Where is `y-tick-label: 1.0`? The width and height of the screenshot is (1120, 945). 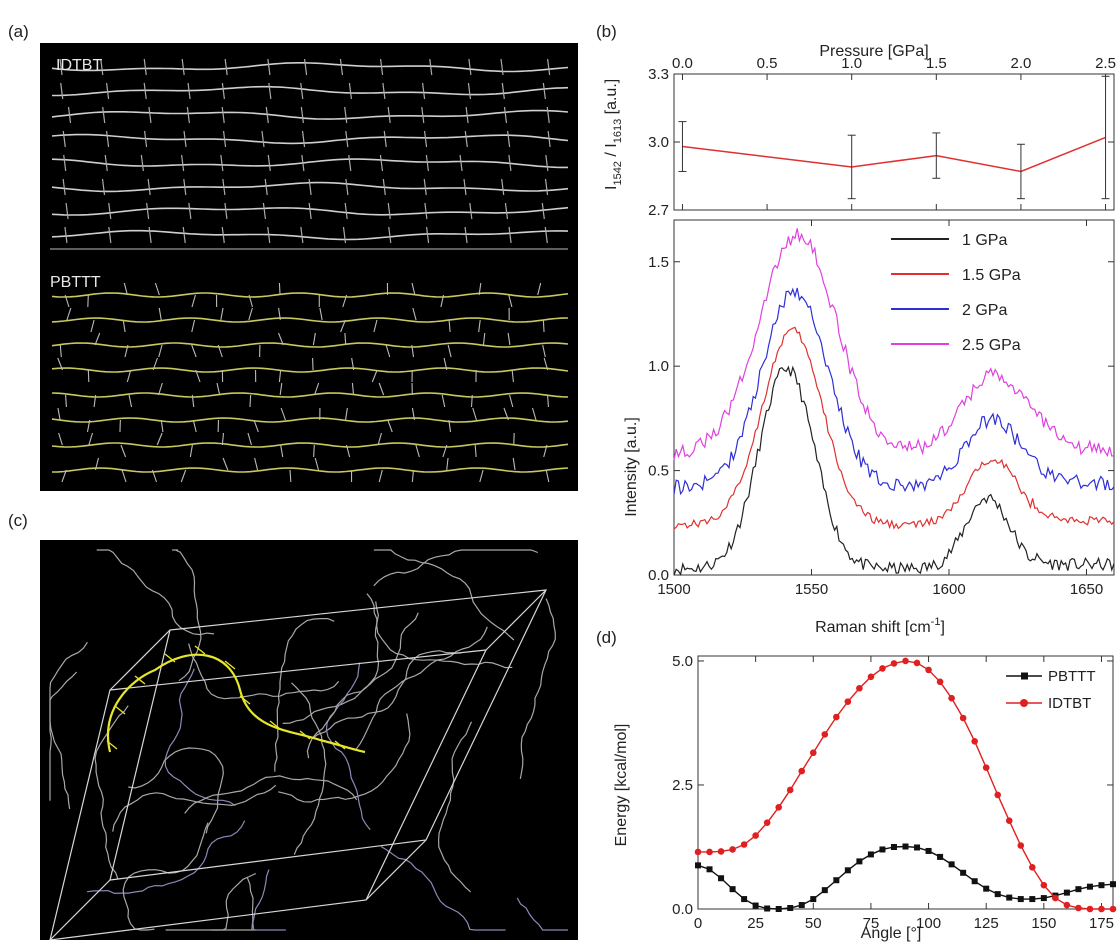 y-tick-label: 1.0 is located at coordinates (658, 366).